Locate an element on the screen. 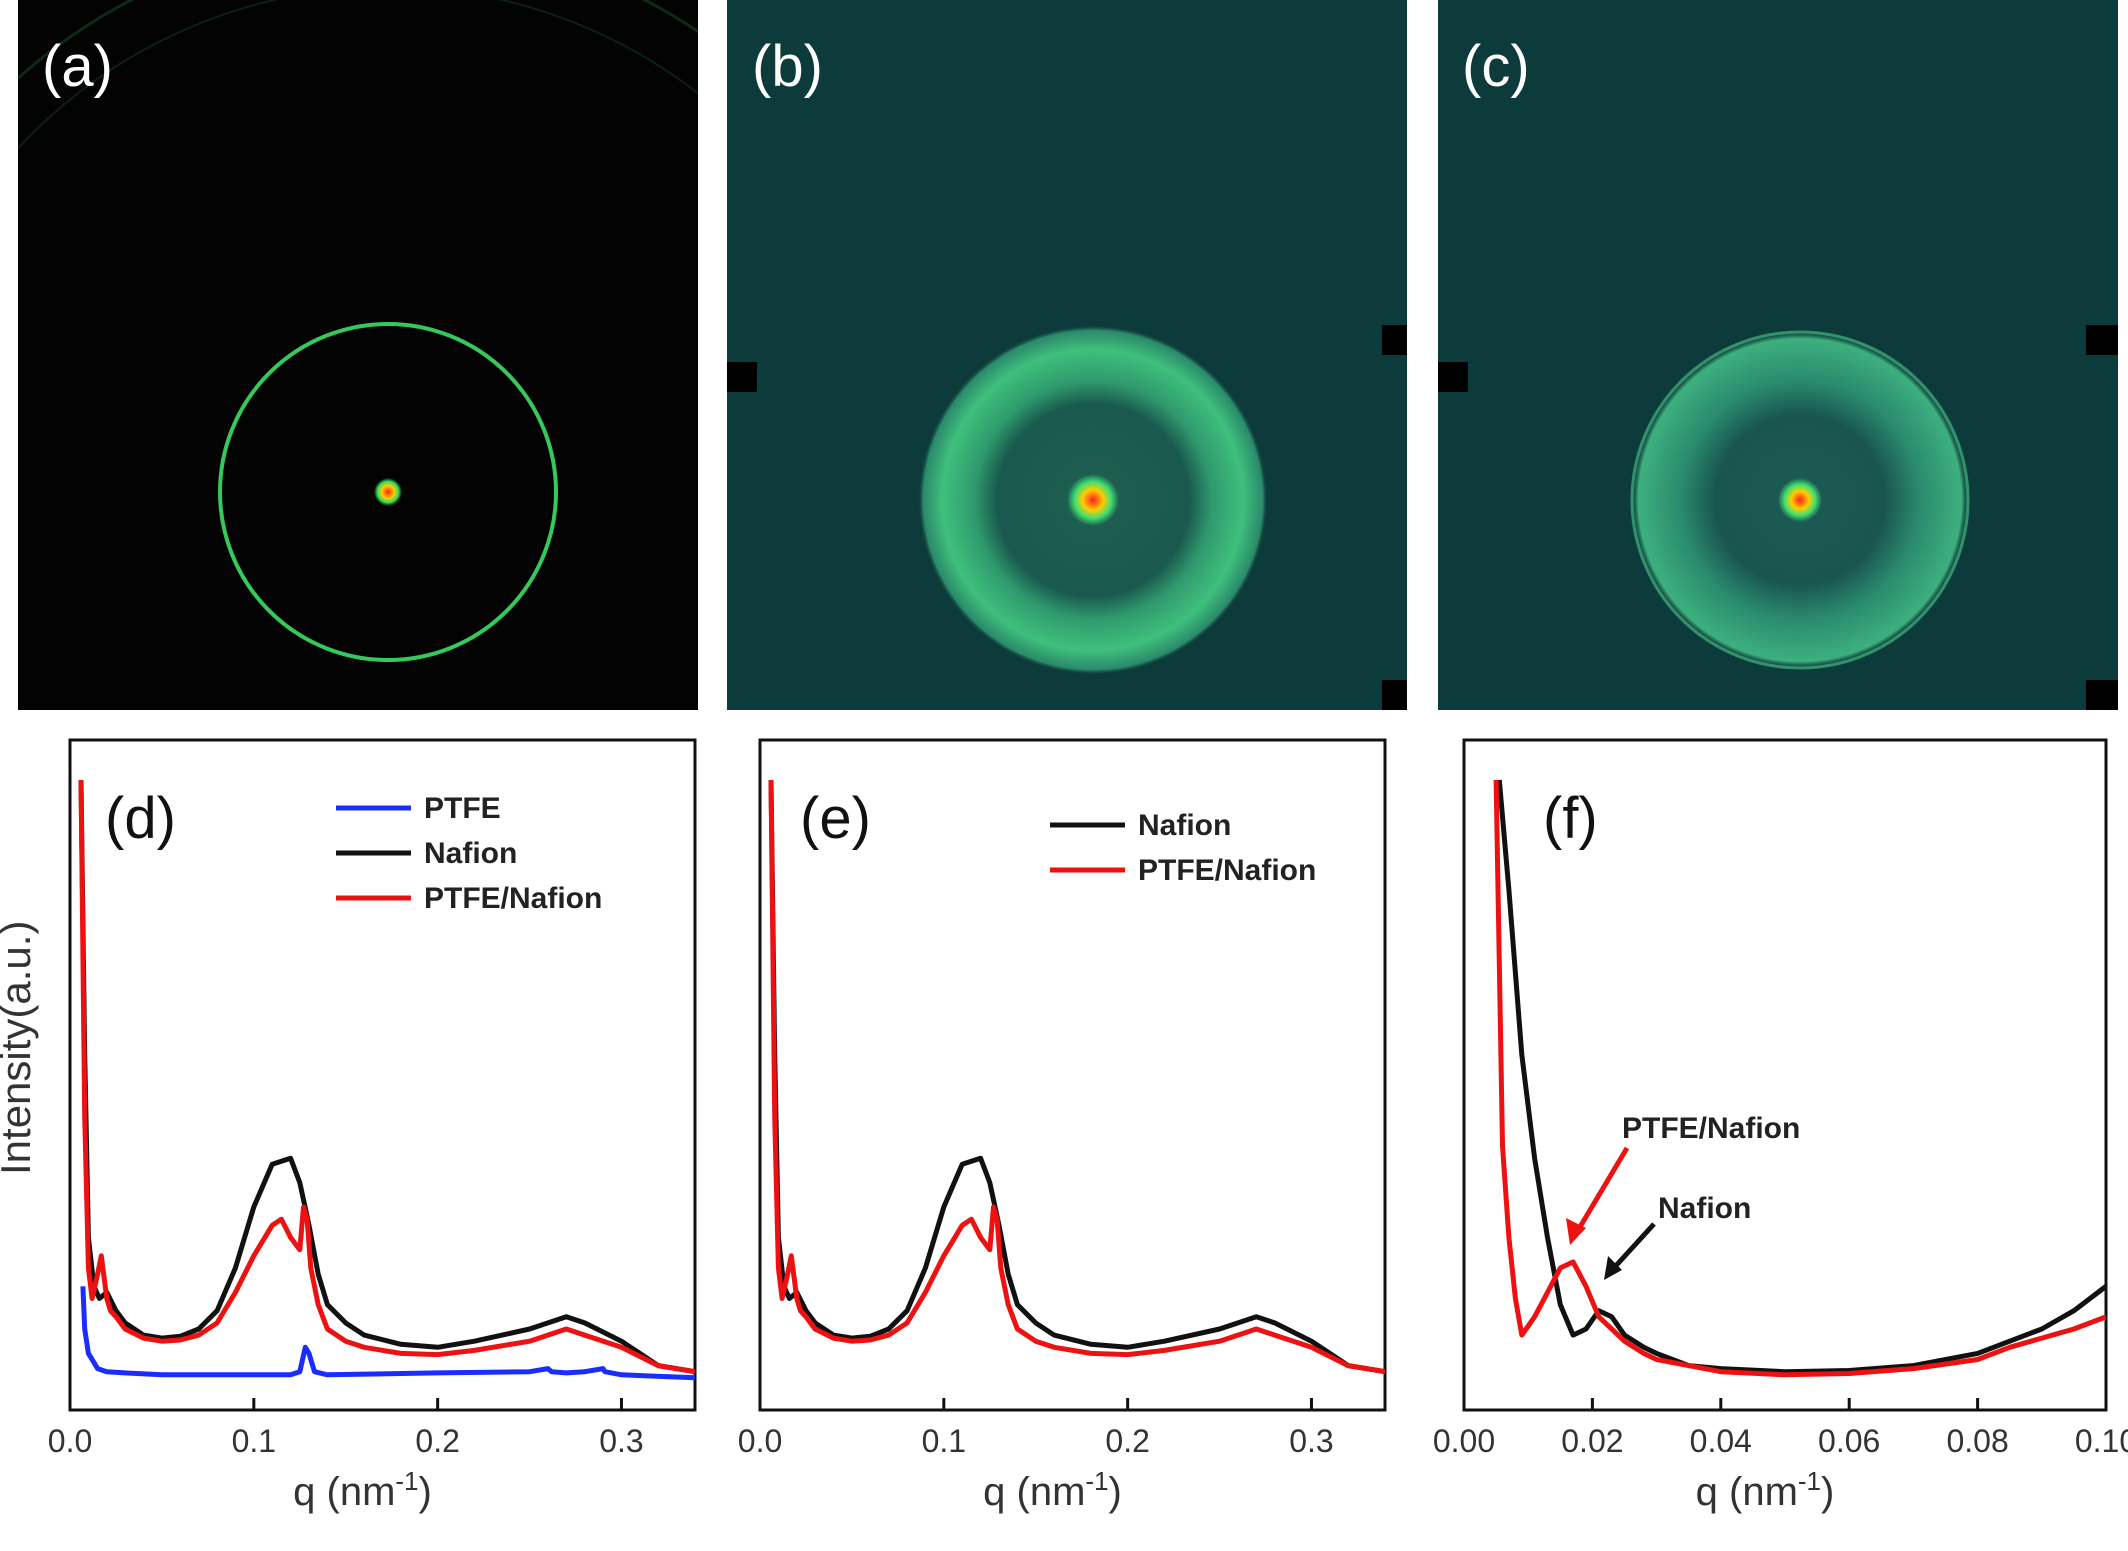 The image size is (2128, 1551). ring-edge is located at coordinates (1800, 500).